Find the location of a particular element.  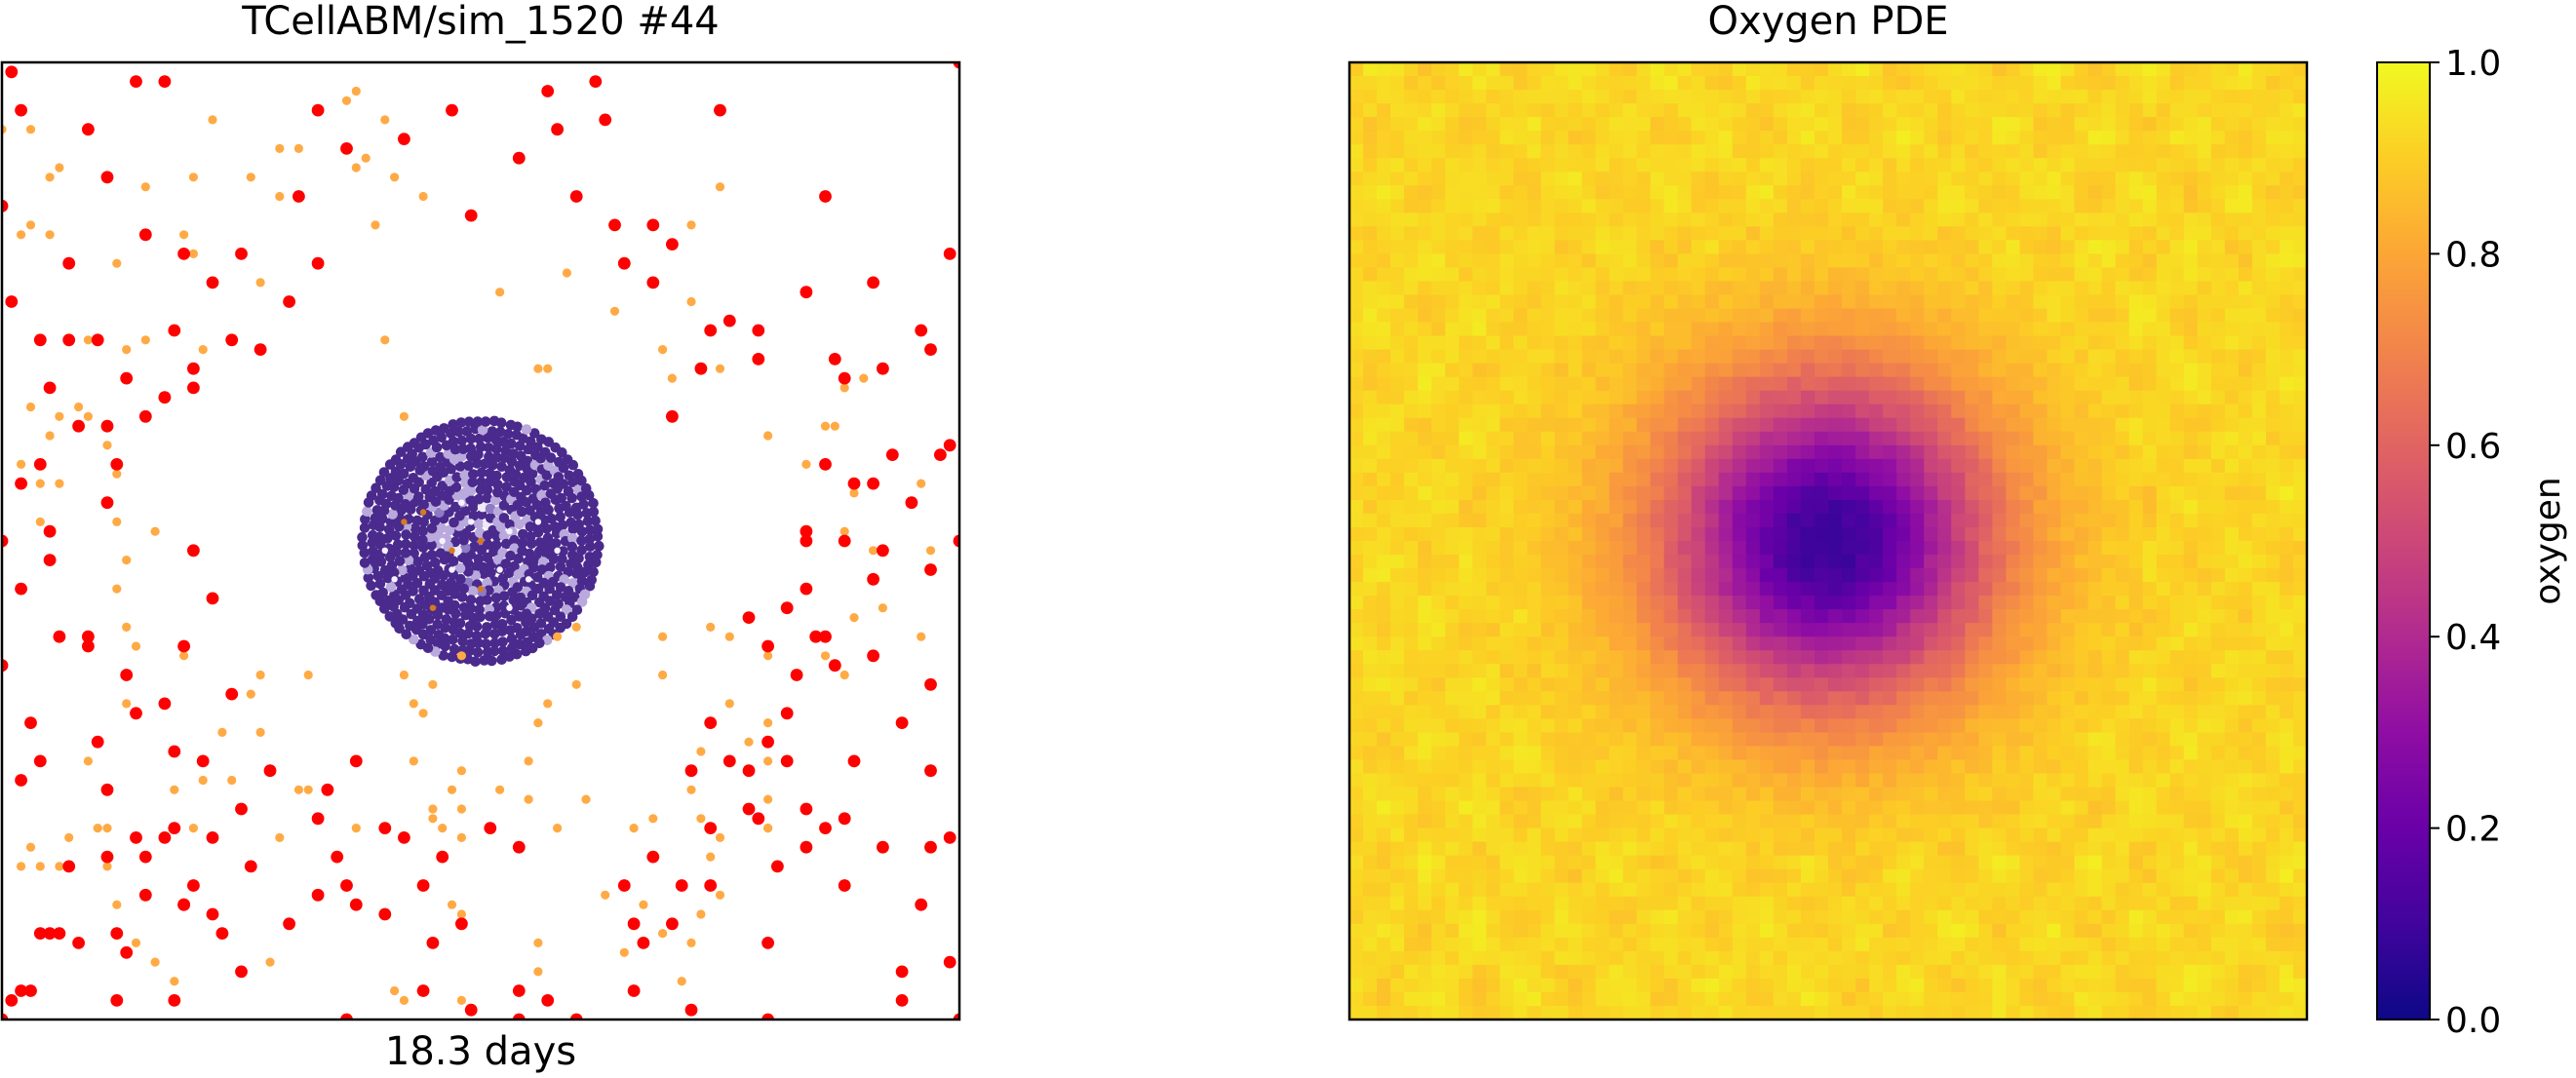

colorbar-tick-label: 0.6 is located at coordinates (2473, 447).